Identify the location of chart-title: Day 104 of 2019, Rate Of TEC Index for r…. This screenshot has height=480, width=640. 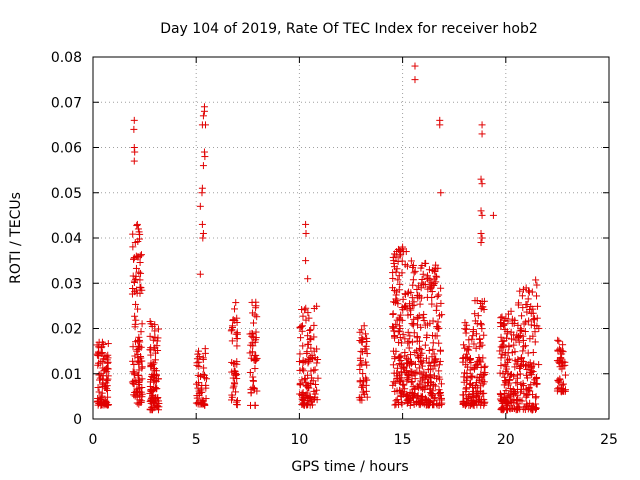
(349, 29).